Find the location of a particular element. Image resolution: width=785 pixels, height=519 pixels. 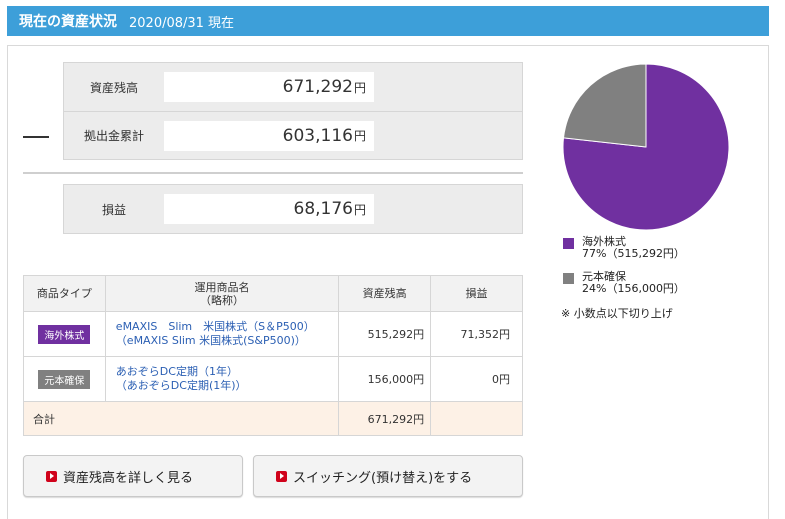

rounding-note: ※ 小数点以下切り上げ is located at coordinates (617, 313).